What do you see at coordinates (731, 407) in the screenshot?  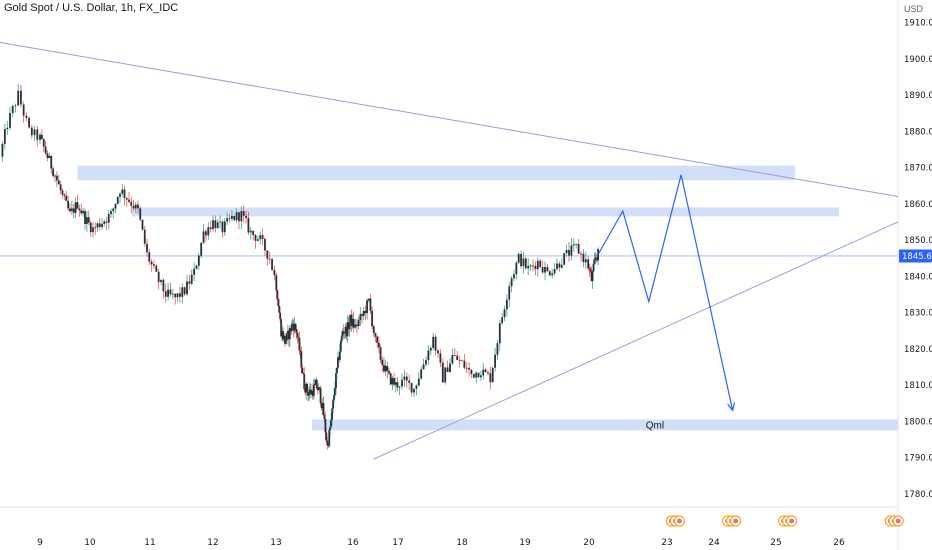 I see `projection-arrowhead` at bounding box center [731, 407].